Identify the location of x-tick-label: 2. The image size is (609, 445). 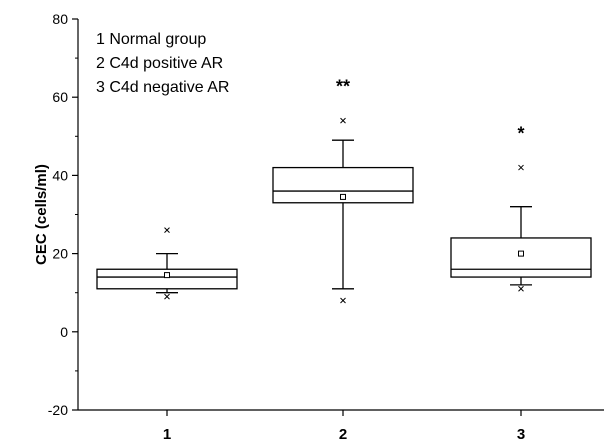
(343, 434).